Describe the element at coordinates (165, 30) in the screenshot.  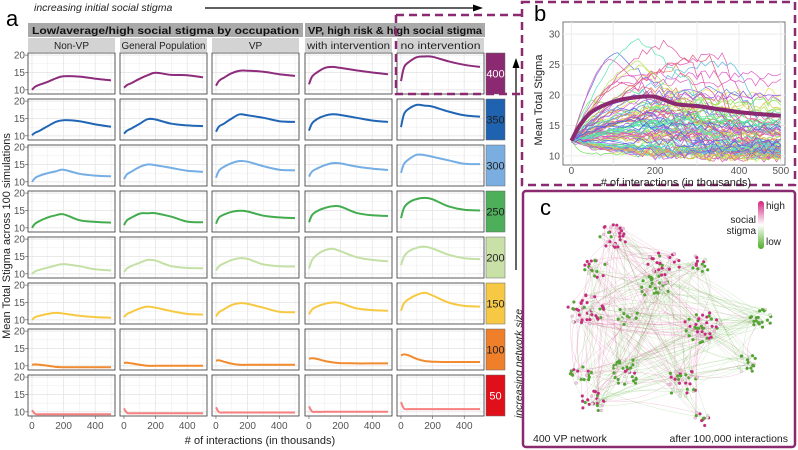
I see `group-header-strip` at that location.